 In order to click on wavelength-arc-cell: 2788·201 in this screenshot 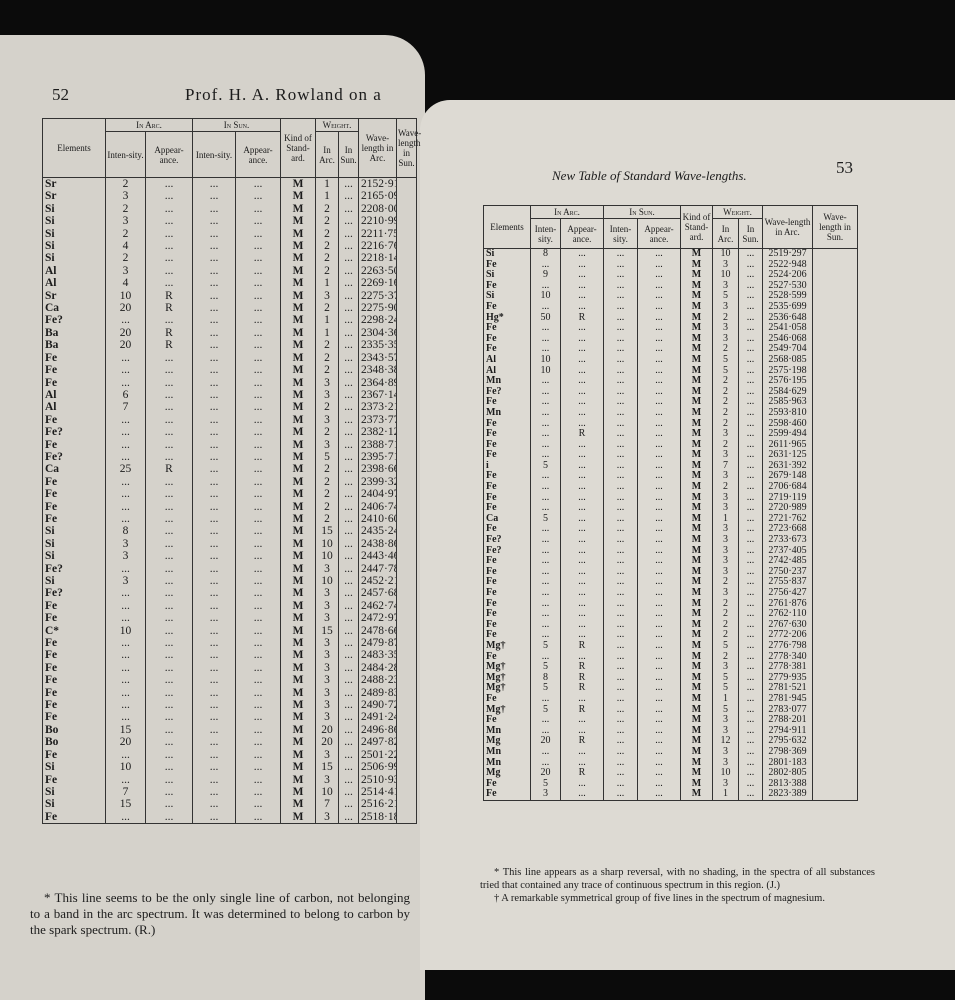, I will do `click(788, 720)`.